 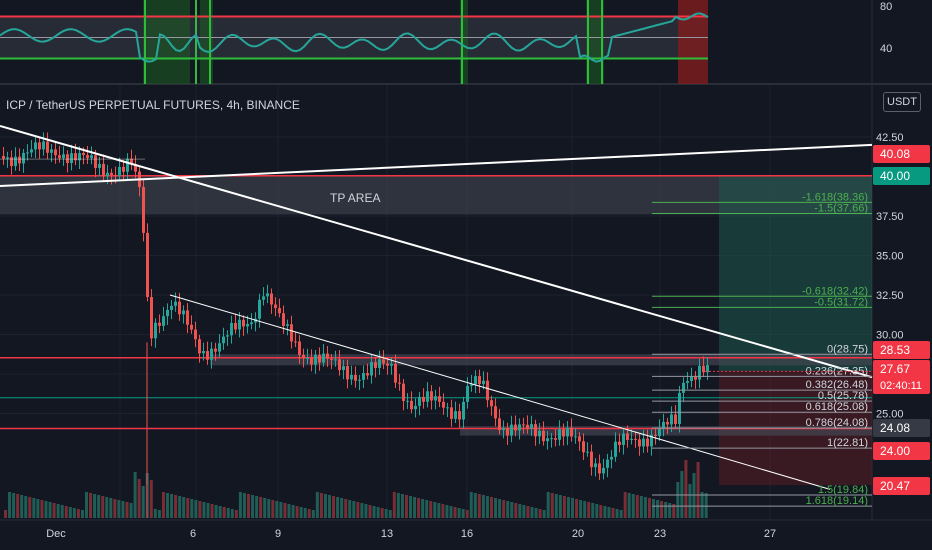 What do you see at coordinates (902, 102) in the screenshot?
I see `currency-button: USDT` at bounding box center [902, 102].